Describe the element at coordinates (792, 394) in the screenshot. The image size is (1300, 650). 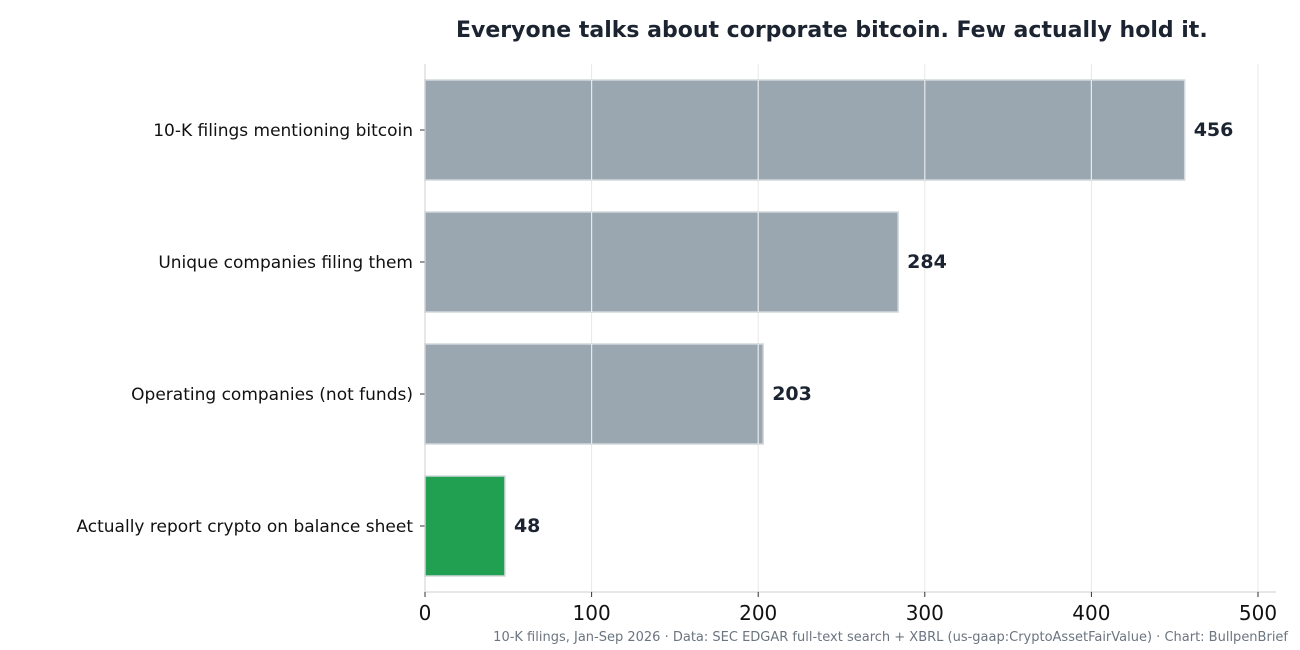
I see `data-label: 203` at that location.